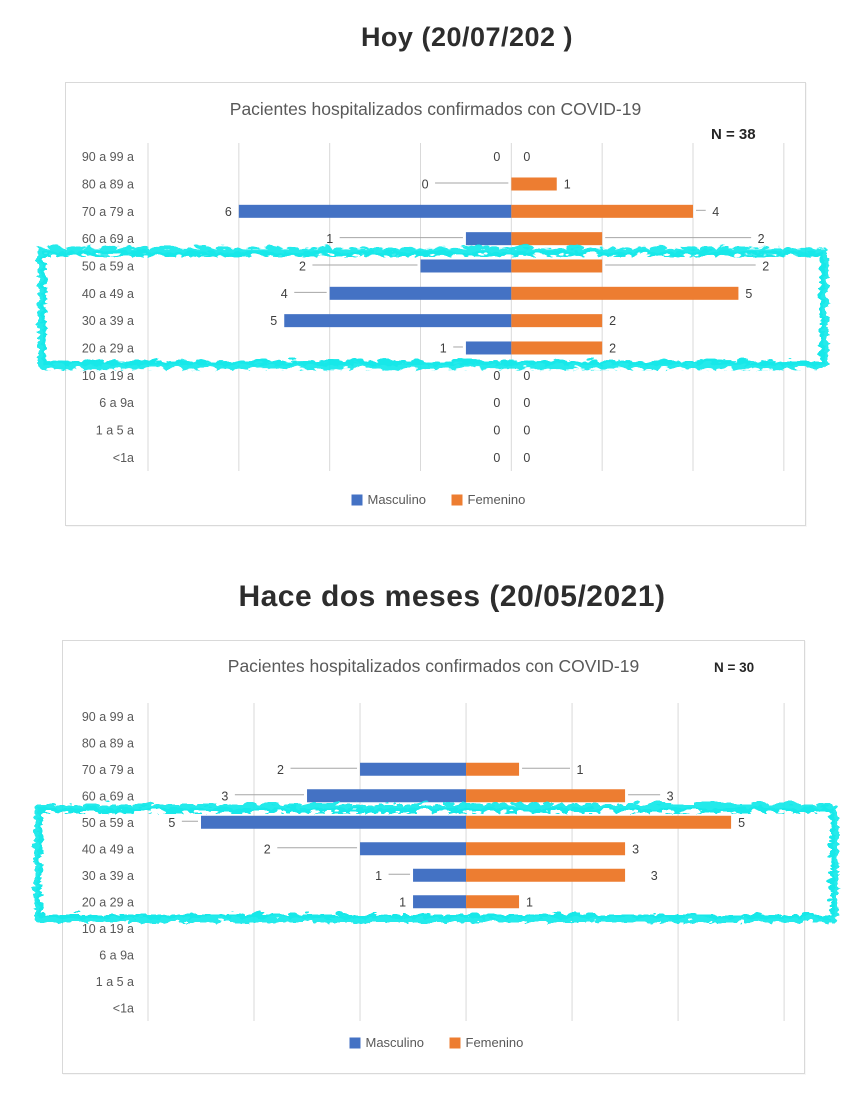 This screenshot has width=868, height=1108. What do you see at coordinates (452, 596) in the screenshot?
I see `heading-two-months-ago: Hace dos meses (20/05/2021)` at bounding box center [452, 596].